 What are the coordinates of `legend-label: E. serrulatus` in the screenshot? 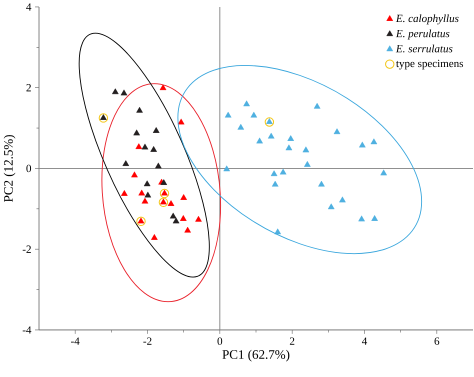 It's located at (424, 48).